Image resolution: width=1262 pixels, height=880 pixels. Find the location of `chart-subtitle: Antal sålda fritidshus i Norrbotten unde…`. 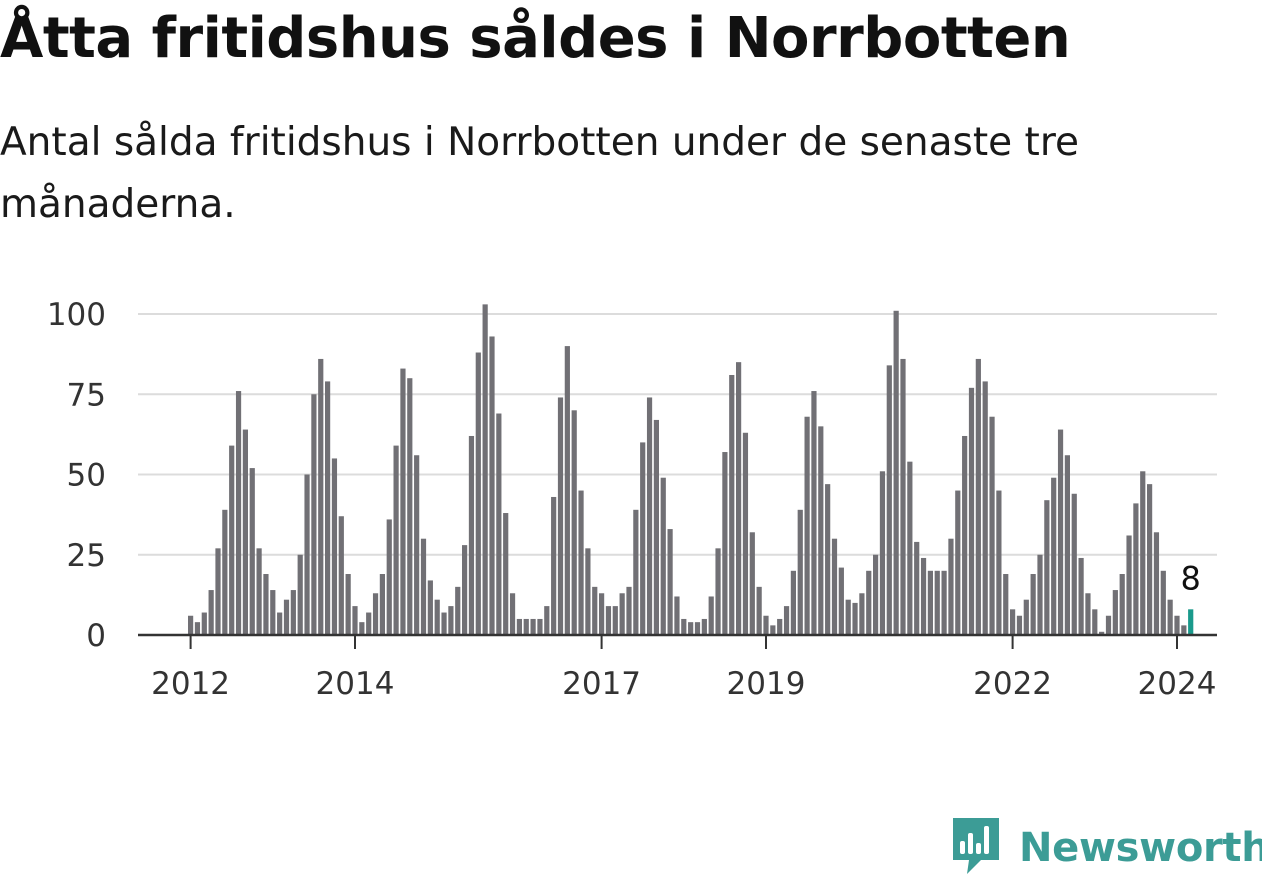

chart-subtitle: Antal sålda fritidshus i Norrbotten unde… is located at coordinates (539, 173).